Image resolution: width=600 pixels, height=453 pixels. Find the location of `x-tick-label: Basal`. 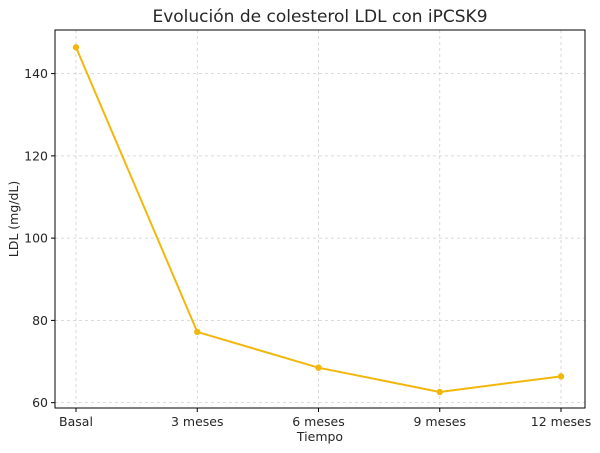

x-tick-label: Basal is located at coordinates (76, 421).